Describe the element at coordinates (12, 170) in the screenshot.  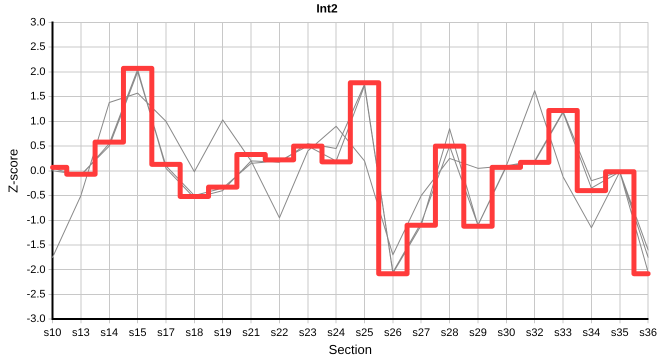
I see `y-axis-title: Z-score` at that location.